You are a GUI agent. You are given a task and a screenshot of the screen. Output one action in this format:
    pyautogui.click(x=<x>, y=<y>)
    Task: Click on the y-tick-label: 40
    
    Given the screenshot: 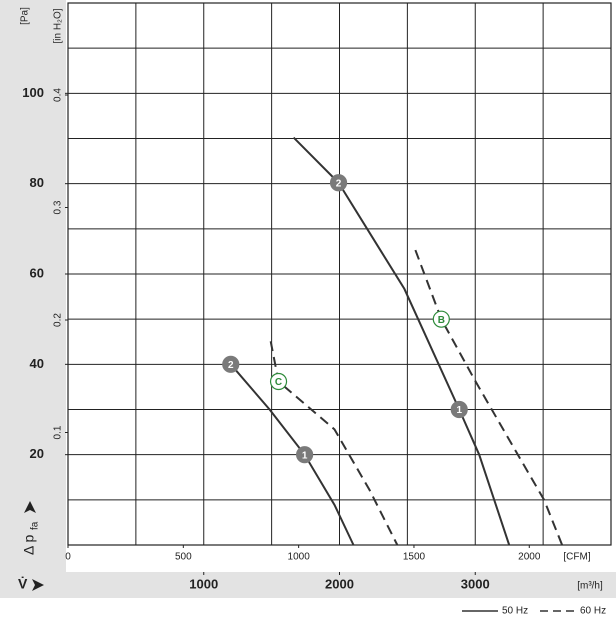 What is the action you would take?
    pyautogui.click(x=37, y=363)
    